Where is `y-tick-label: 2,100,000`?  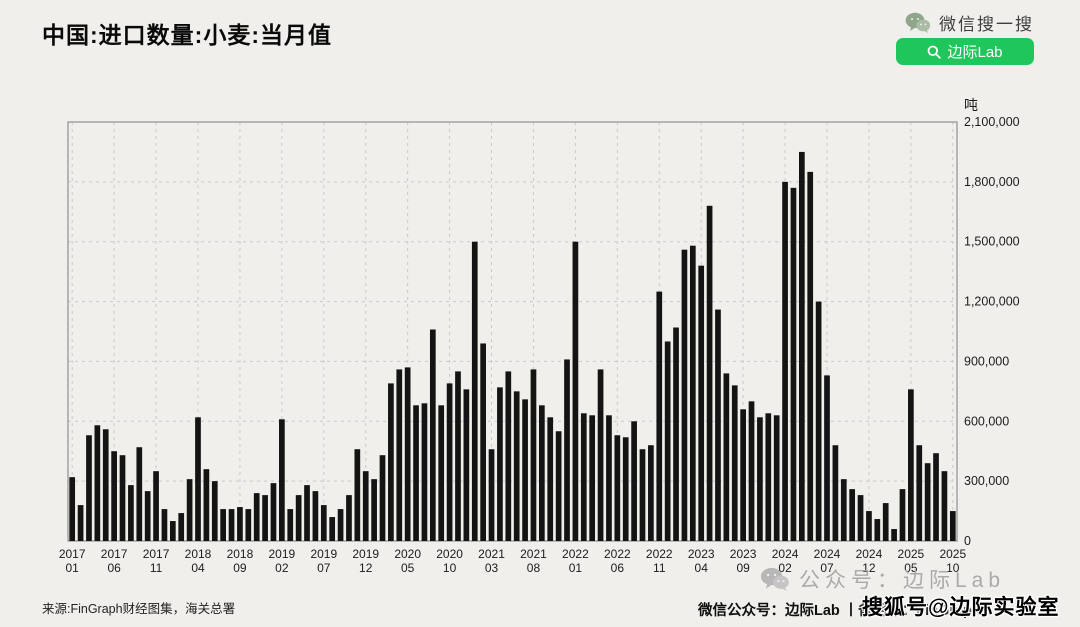 y-tick-label: 2,100,000 is located at coordinates (992, 122).